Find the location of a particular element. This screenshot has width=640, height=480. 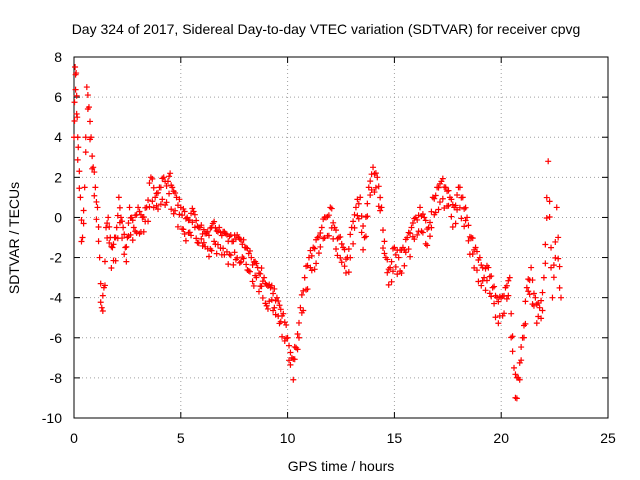

y-tick-label: 4 is located at coordinates (58, 137).